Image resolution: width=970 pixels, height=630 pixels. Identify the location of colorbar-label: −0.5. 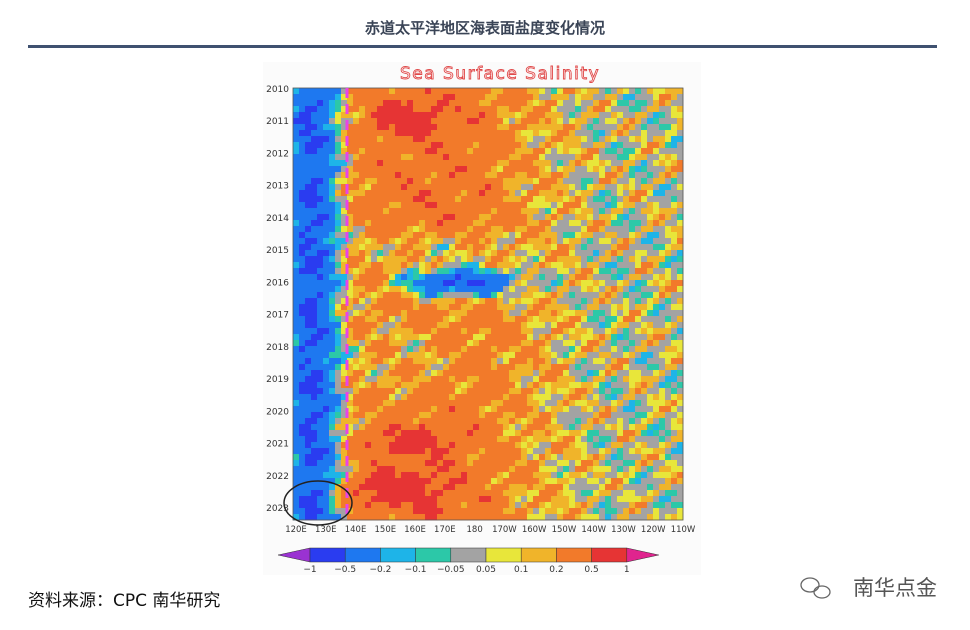
(345, 570).